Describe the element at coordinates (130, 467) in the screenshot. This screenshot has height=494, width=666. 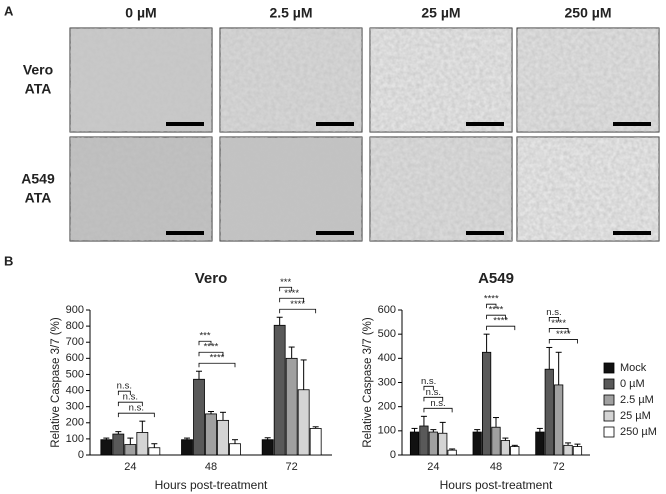
I see `x-tick-label: 24` at that location.